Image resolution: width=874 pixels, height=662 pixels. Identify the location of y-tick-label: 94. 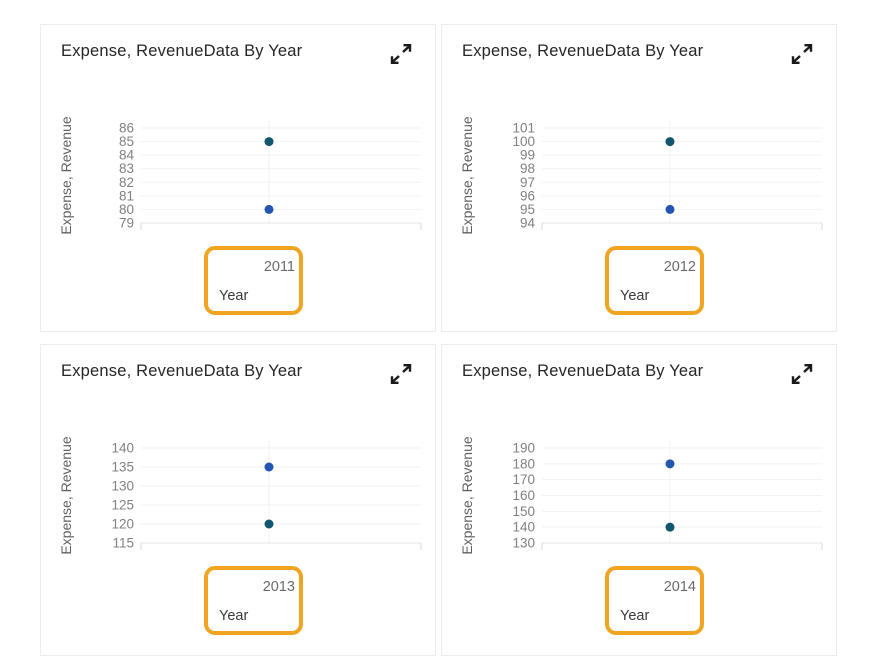
(528, 223).